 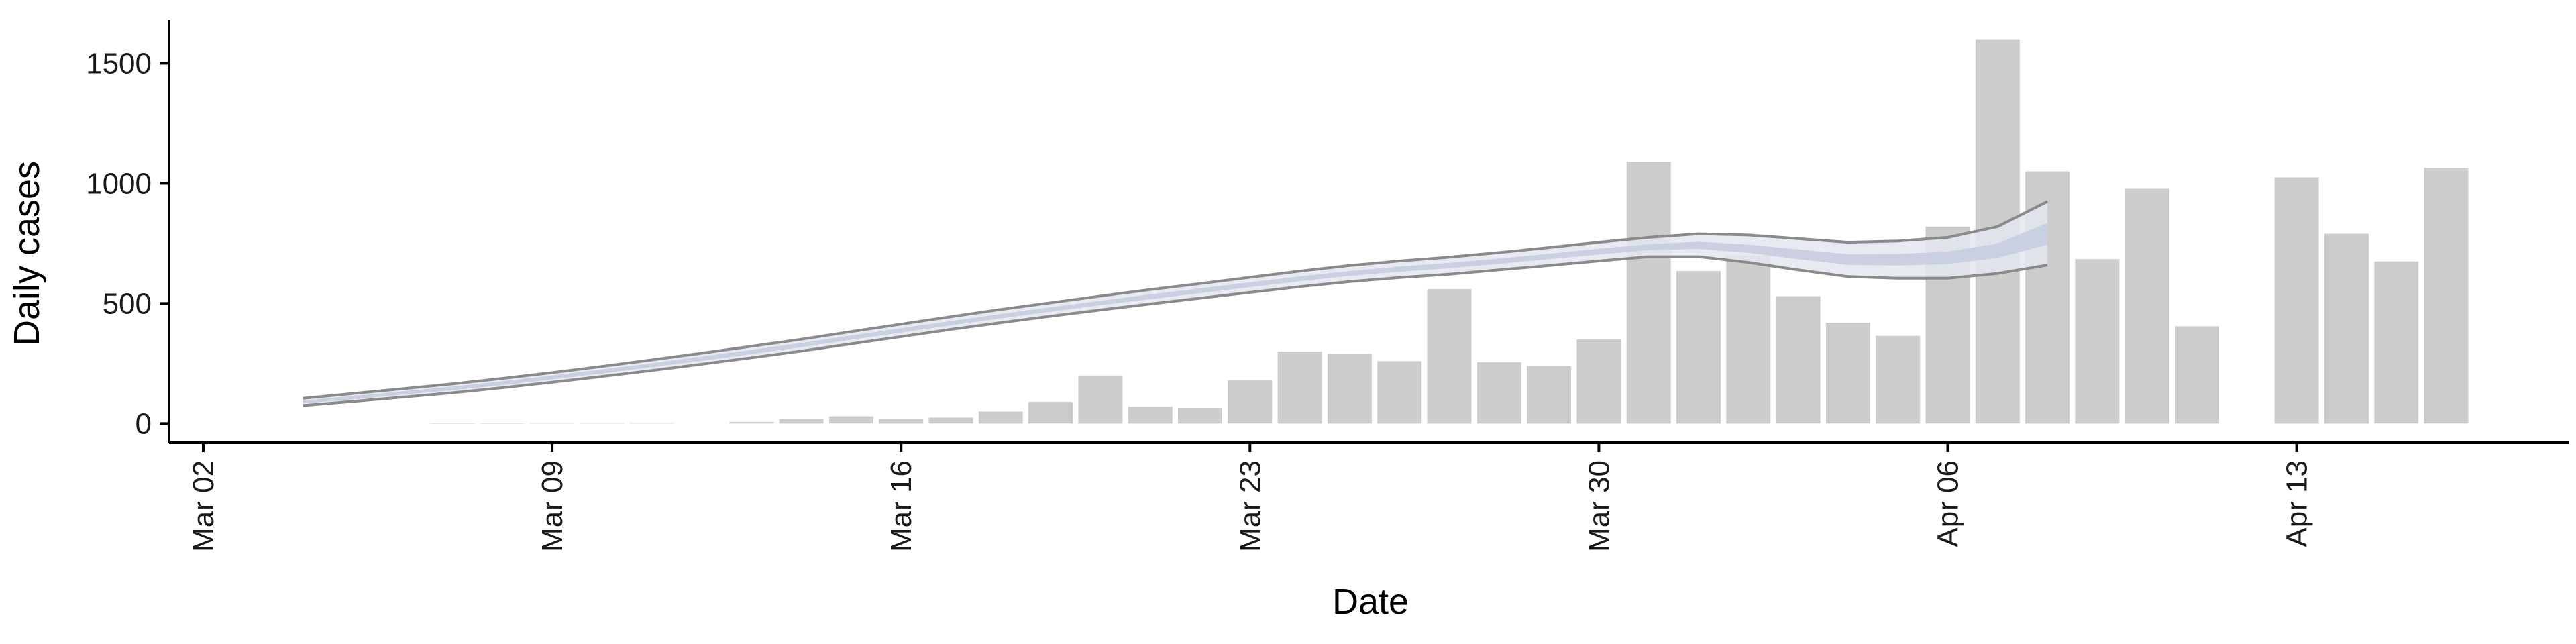 I want to click on x-axis-title: Date, so click(x=1370, y=602).